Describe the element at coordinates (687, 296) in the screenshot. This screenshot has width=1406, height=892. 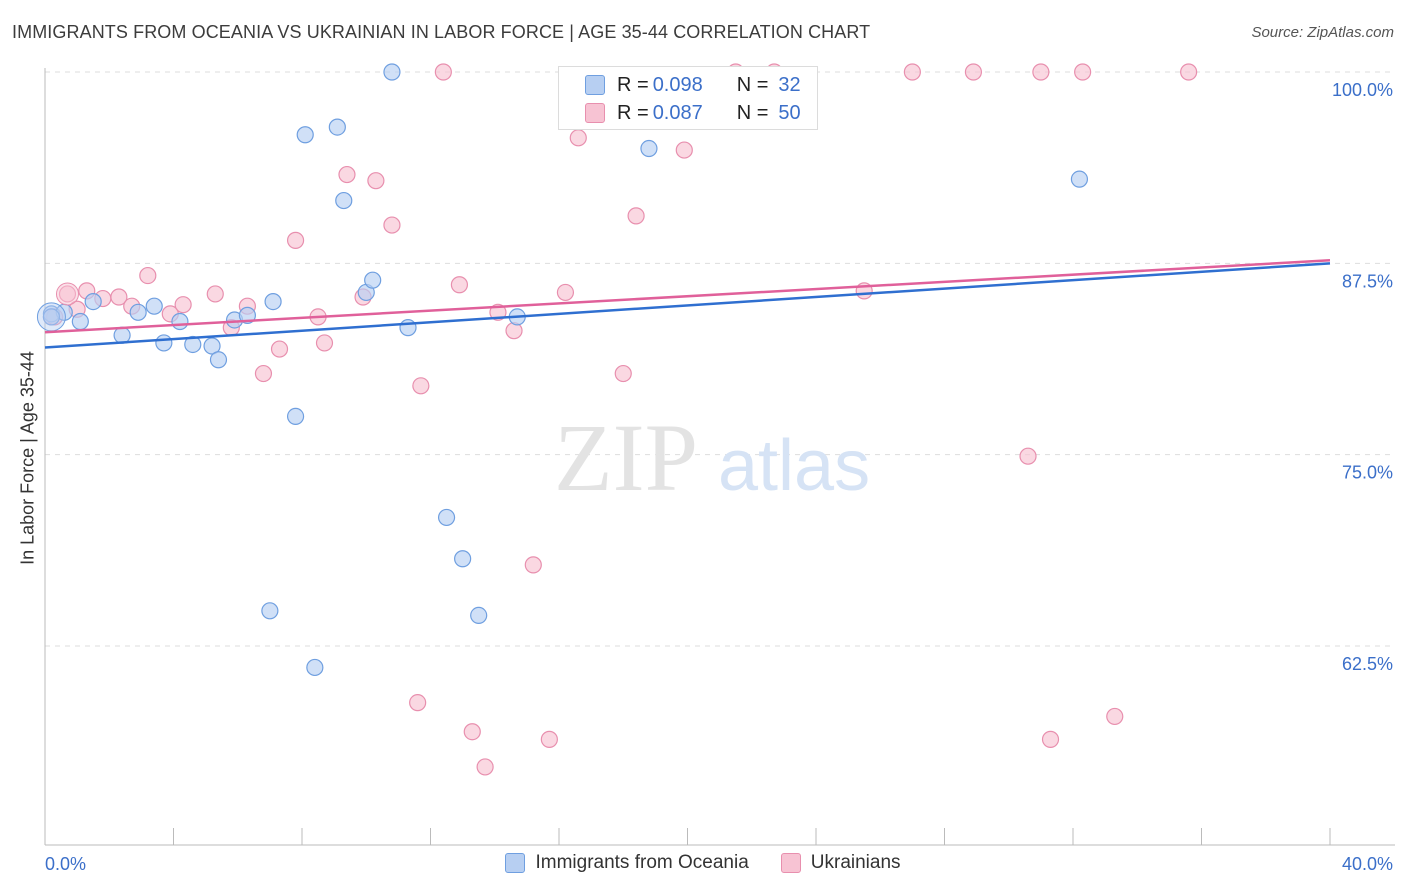
I see `trend-line-ukrainians` at that location.